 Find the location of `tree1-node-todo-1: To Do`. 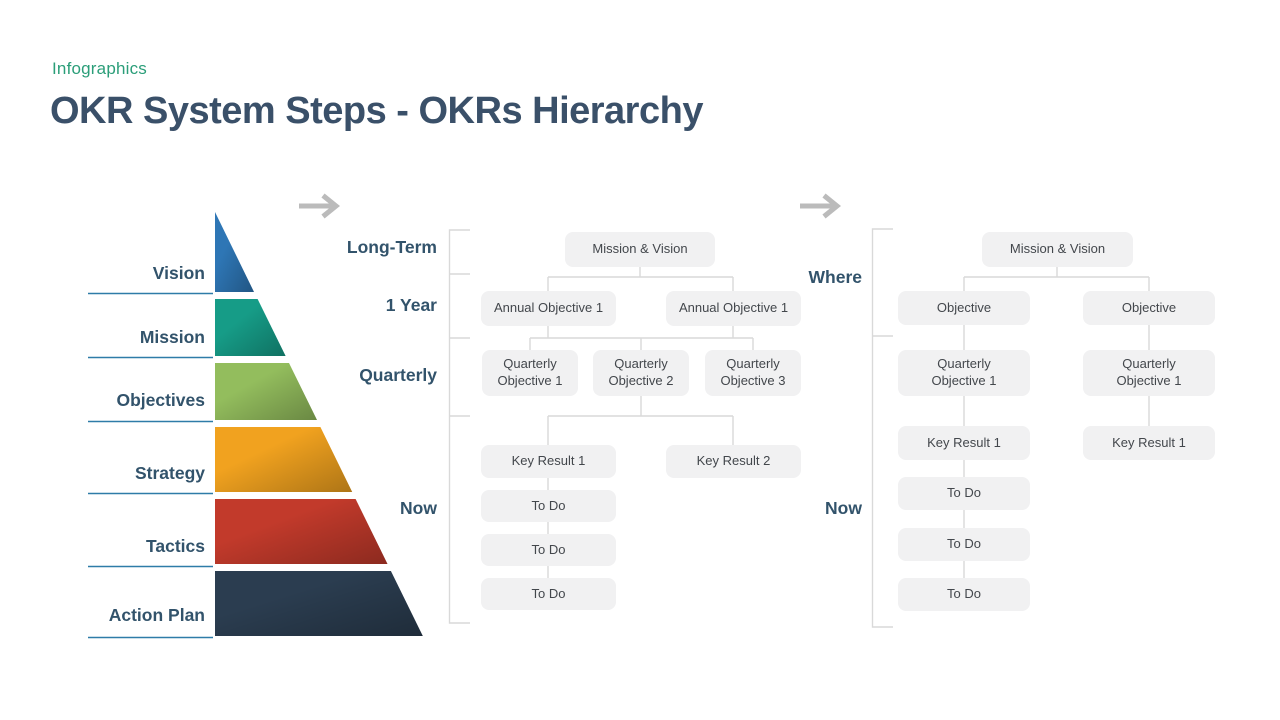

tree1-node-todo-1: To Do is located at coordinates (548, 506).